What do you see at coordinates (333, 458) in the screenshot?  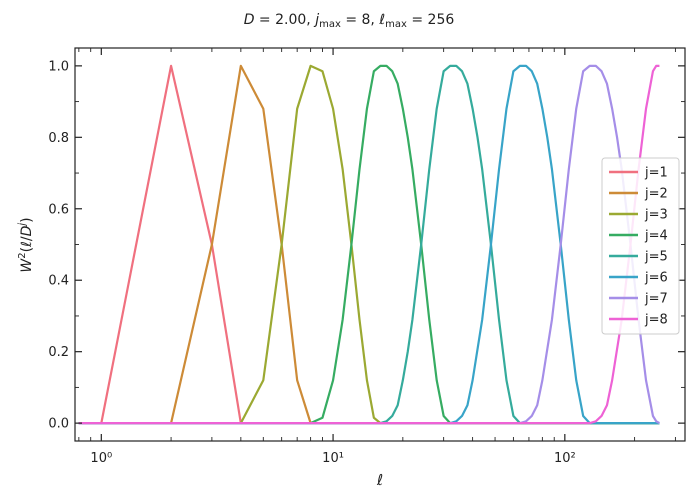 I see `x-tick-label: 10¹` at bounding box center [333, 458].